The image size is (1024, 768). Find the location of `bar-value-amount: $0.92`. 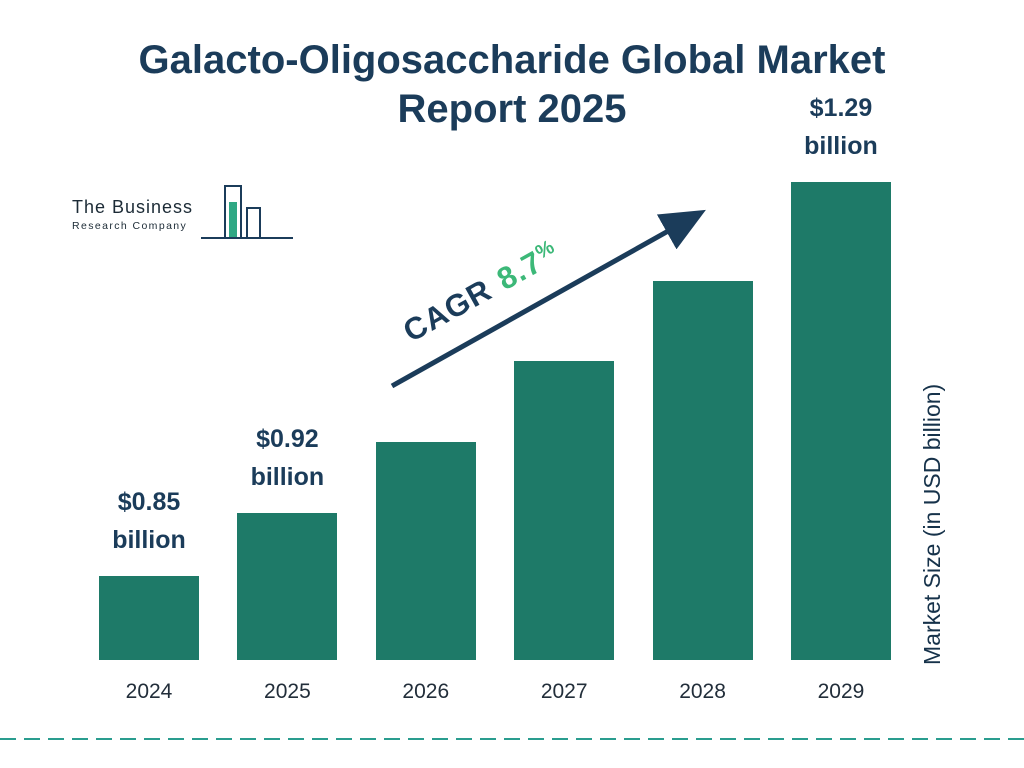

bar-value-amount: $0.92 is located at coordinates (287, 438).